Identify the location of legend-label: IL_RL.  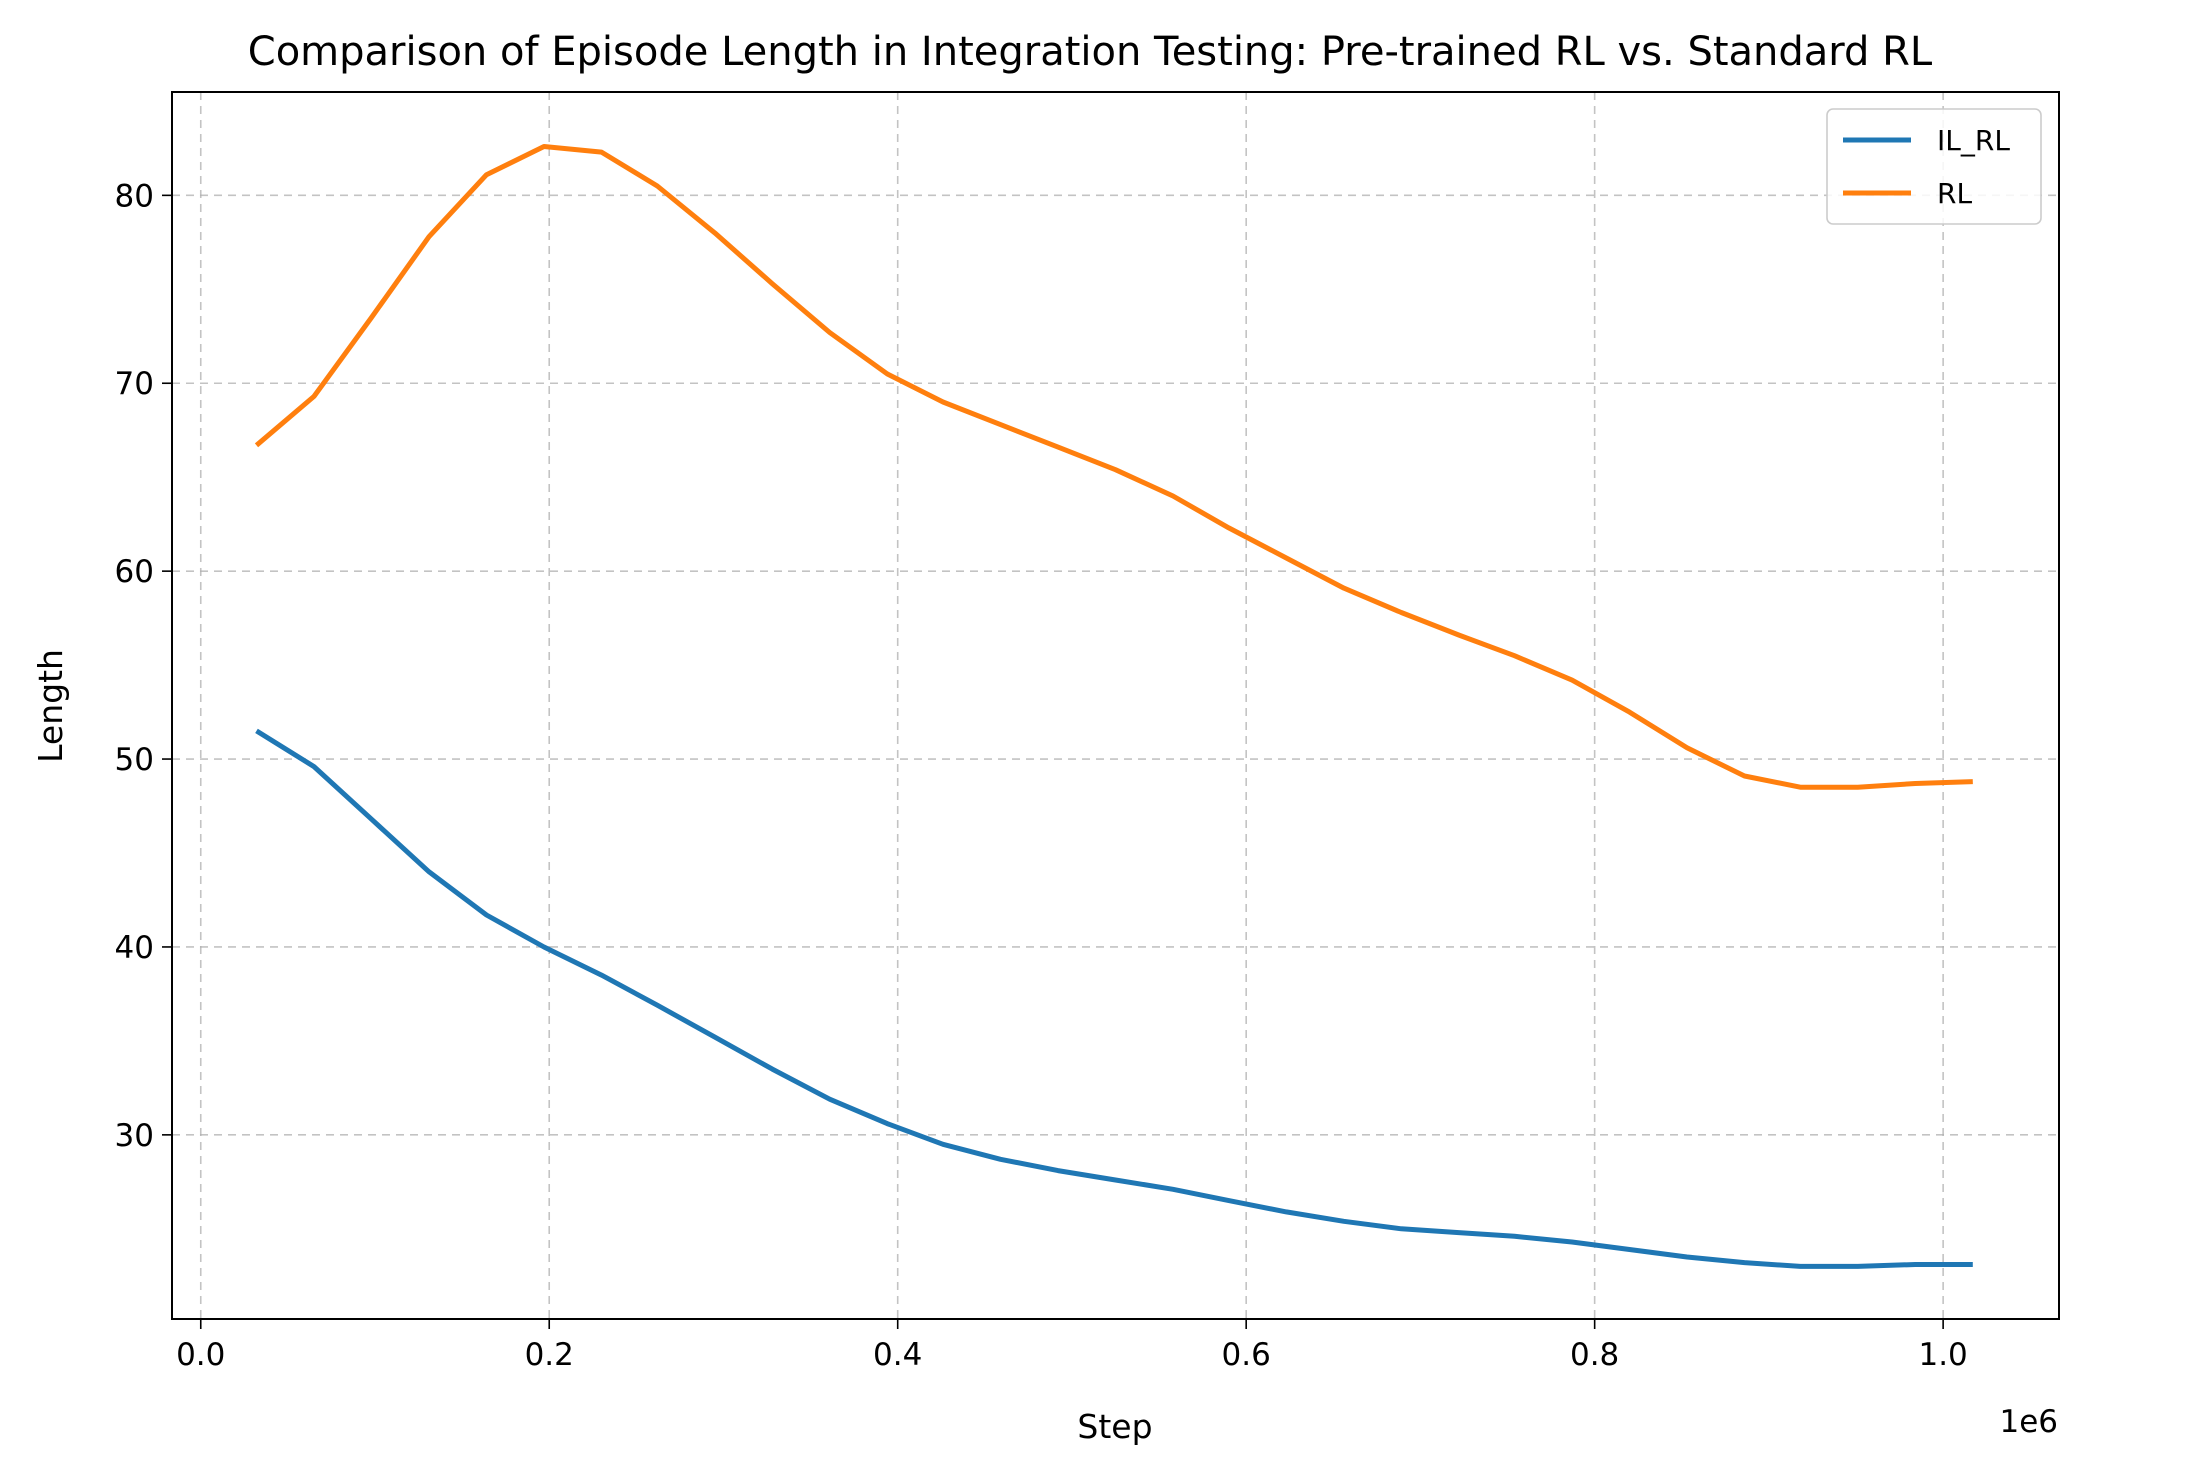
(1973, 140).